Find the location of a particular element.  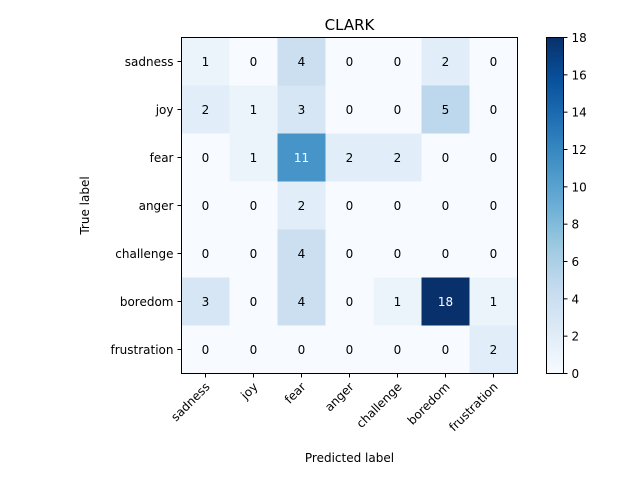

x-tick-label: boredom is located at coordinates (429, 404).